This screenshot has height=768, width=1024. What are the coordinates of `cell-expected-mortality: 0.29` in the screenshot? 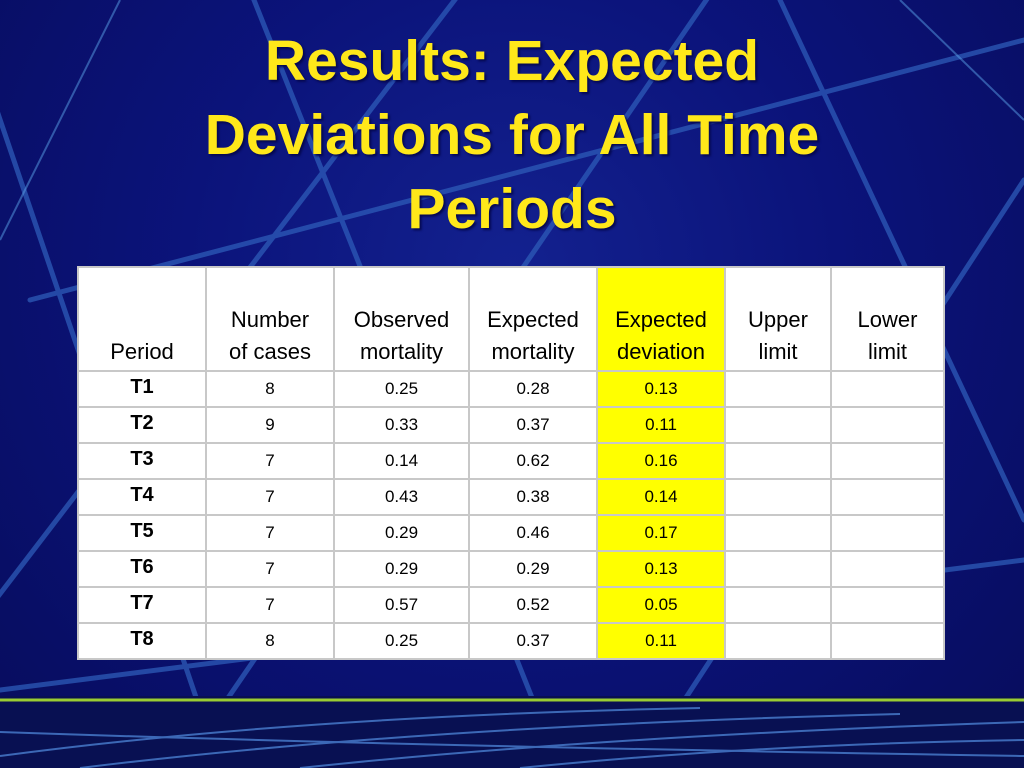 It's located at (533, 569).